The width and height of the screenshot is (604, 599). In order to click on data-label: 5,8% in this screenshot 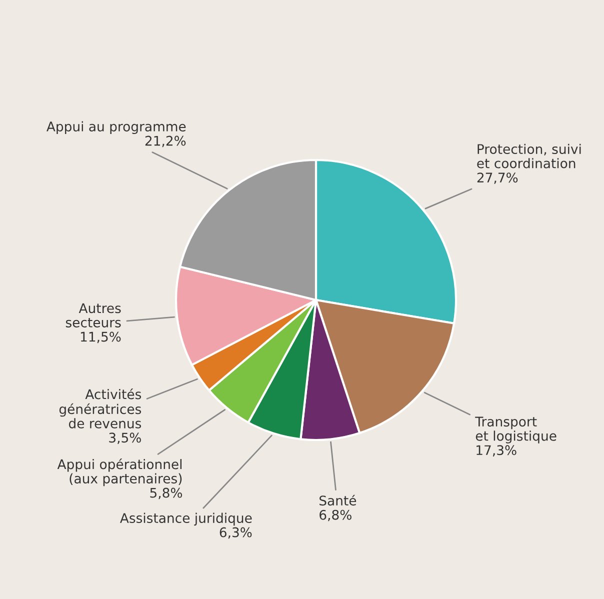, I will do `click(166, 494)`.